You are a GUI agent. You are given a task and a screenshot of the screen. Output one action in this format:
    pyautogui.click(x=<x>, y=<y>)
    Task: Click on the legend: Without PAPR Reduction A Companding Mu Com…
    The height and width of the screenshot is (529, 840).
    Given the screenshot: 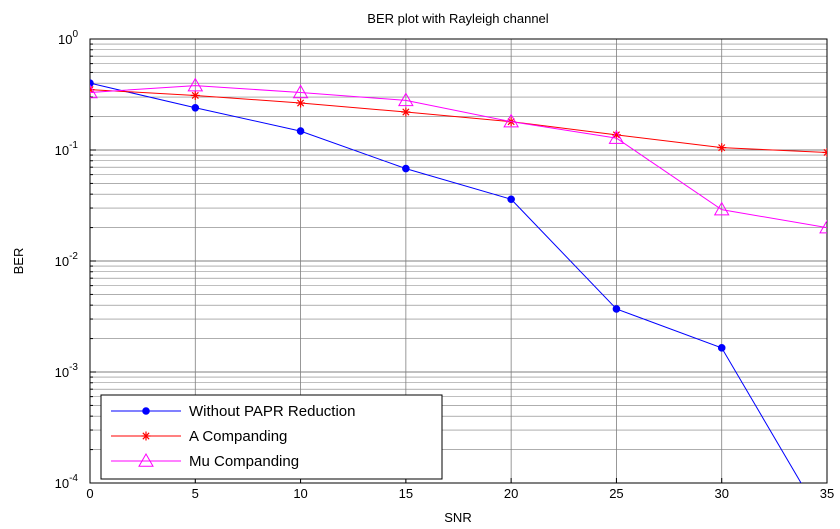 What is the action you would take?
    pyautogui.click(x=271, y=437)
    